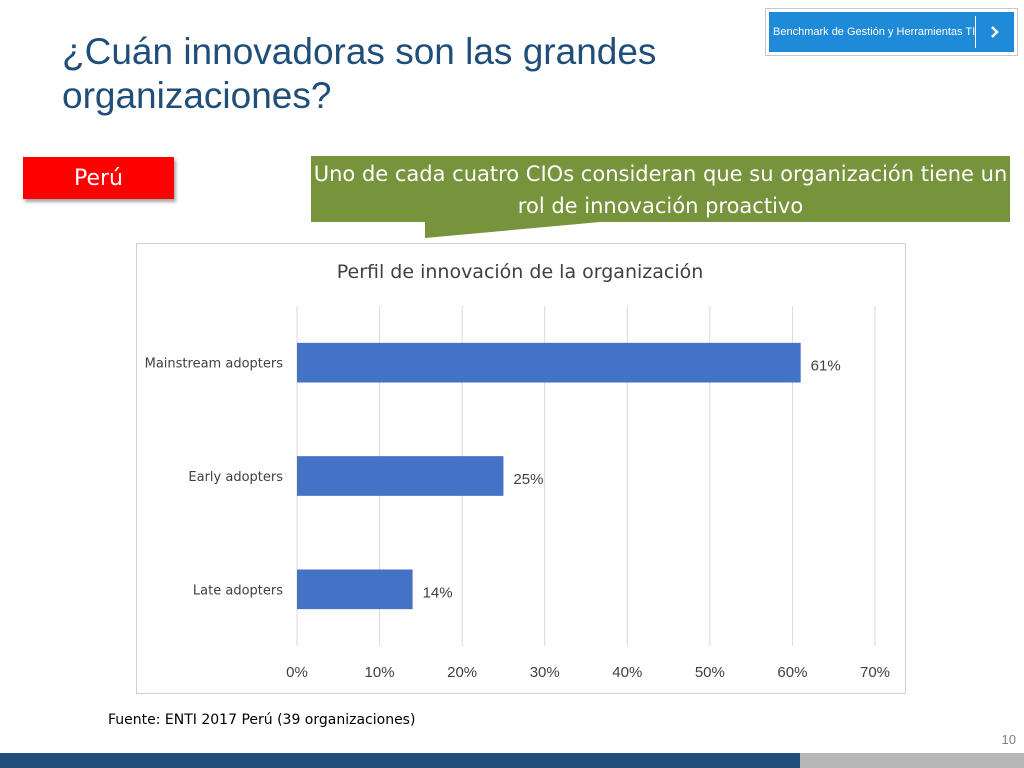  Describe the element at coordinates (297, 672) in the screenshot. I see `x-tick-label: 0%` at that location.